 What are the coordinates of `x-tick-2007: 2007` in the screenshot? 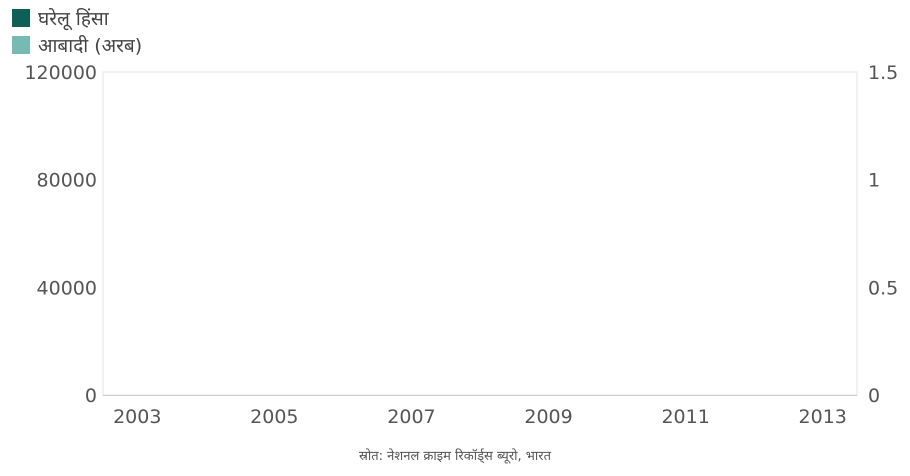 It's located at (411, 417).